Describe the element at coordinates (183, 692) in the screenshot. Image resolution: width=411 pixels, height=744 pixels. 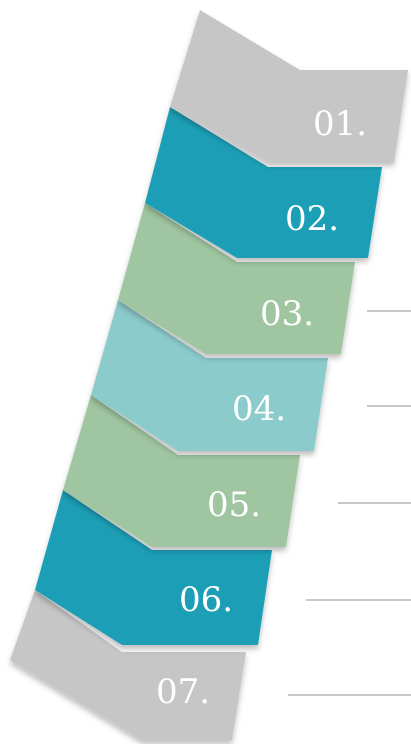
I see `step-label: 07.` at that location.